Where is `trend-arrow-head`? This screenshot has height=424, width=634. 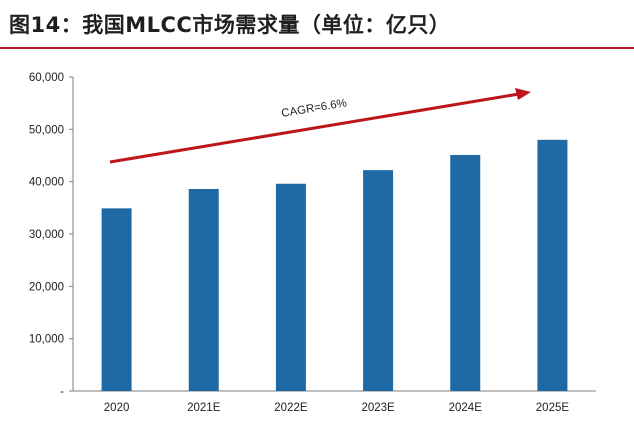 trend-arrow-head is located at coordinates (523, 94).